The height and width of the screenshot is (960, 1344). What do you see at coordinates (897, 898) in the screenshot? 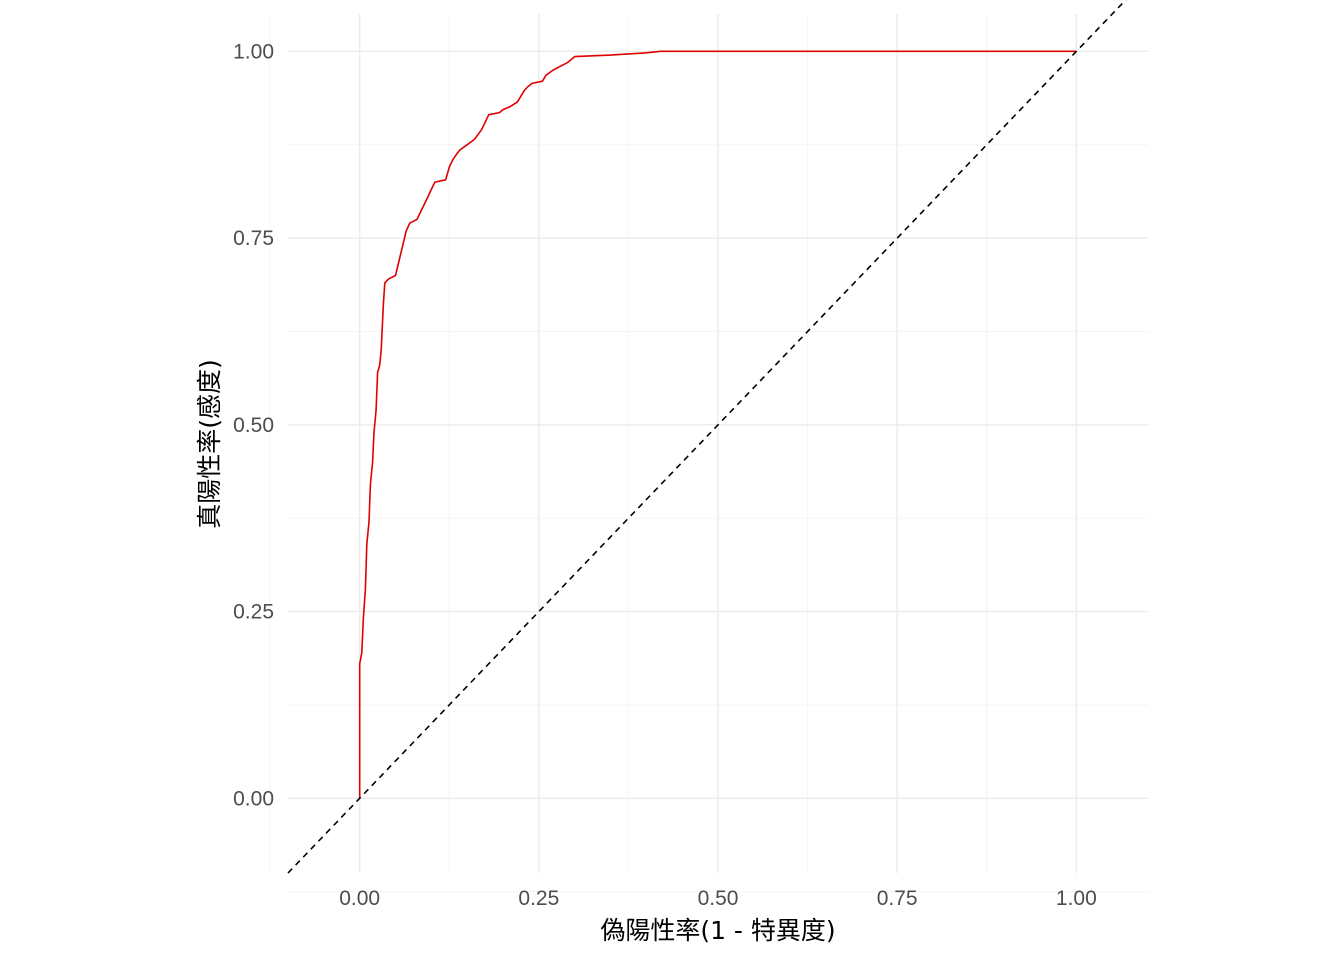
I see `x-tick-label: 0.75` at bounding box center [897, 898].